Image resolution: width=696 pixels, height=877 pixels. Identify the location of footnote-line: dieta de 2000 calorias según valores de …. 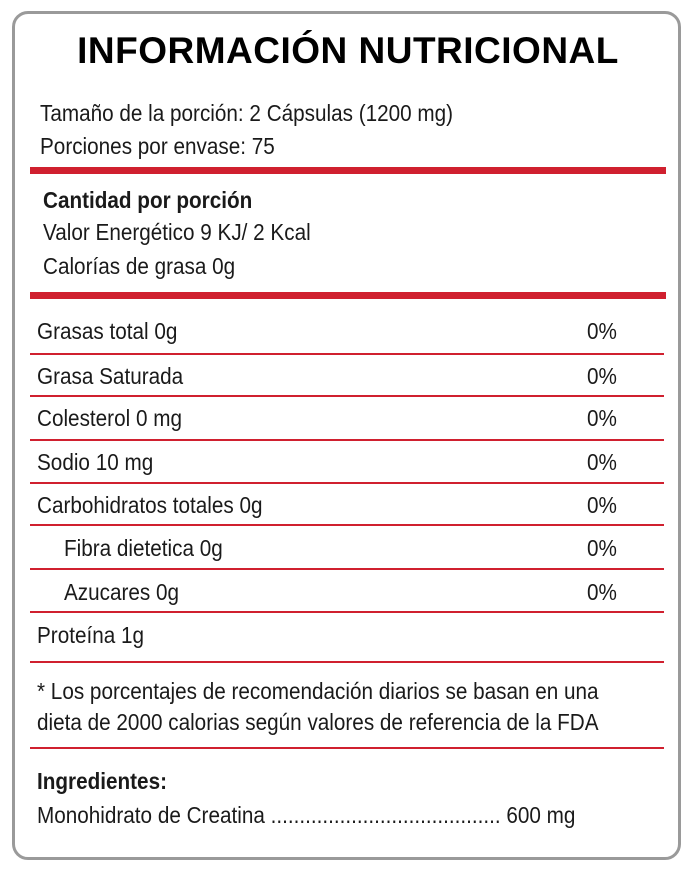
(318, 722).